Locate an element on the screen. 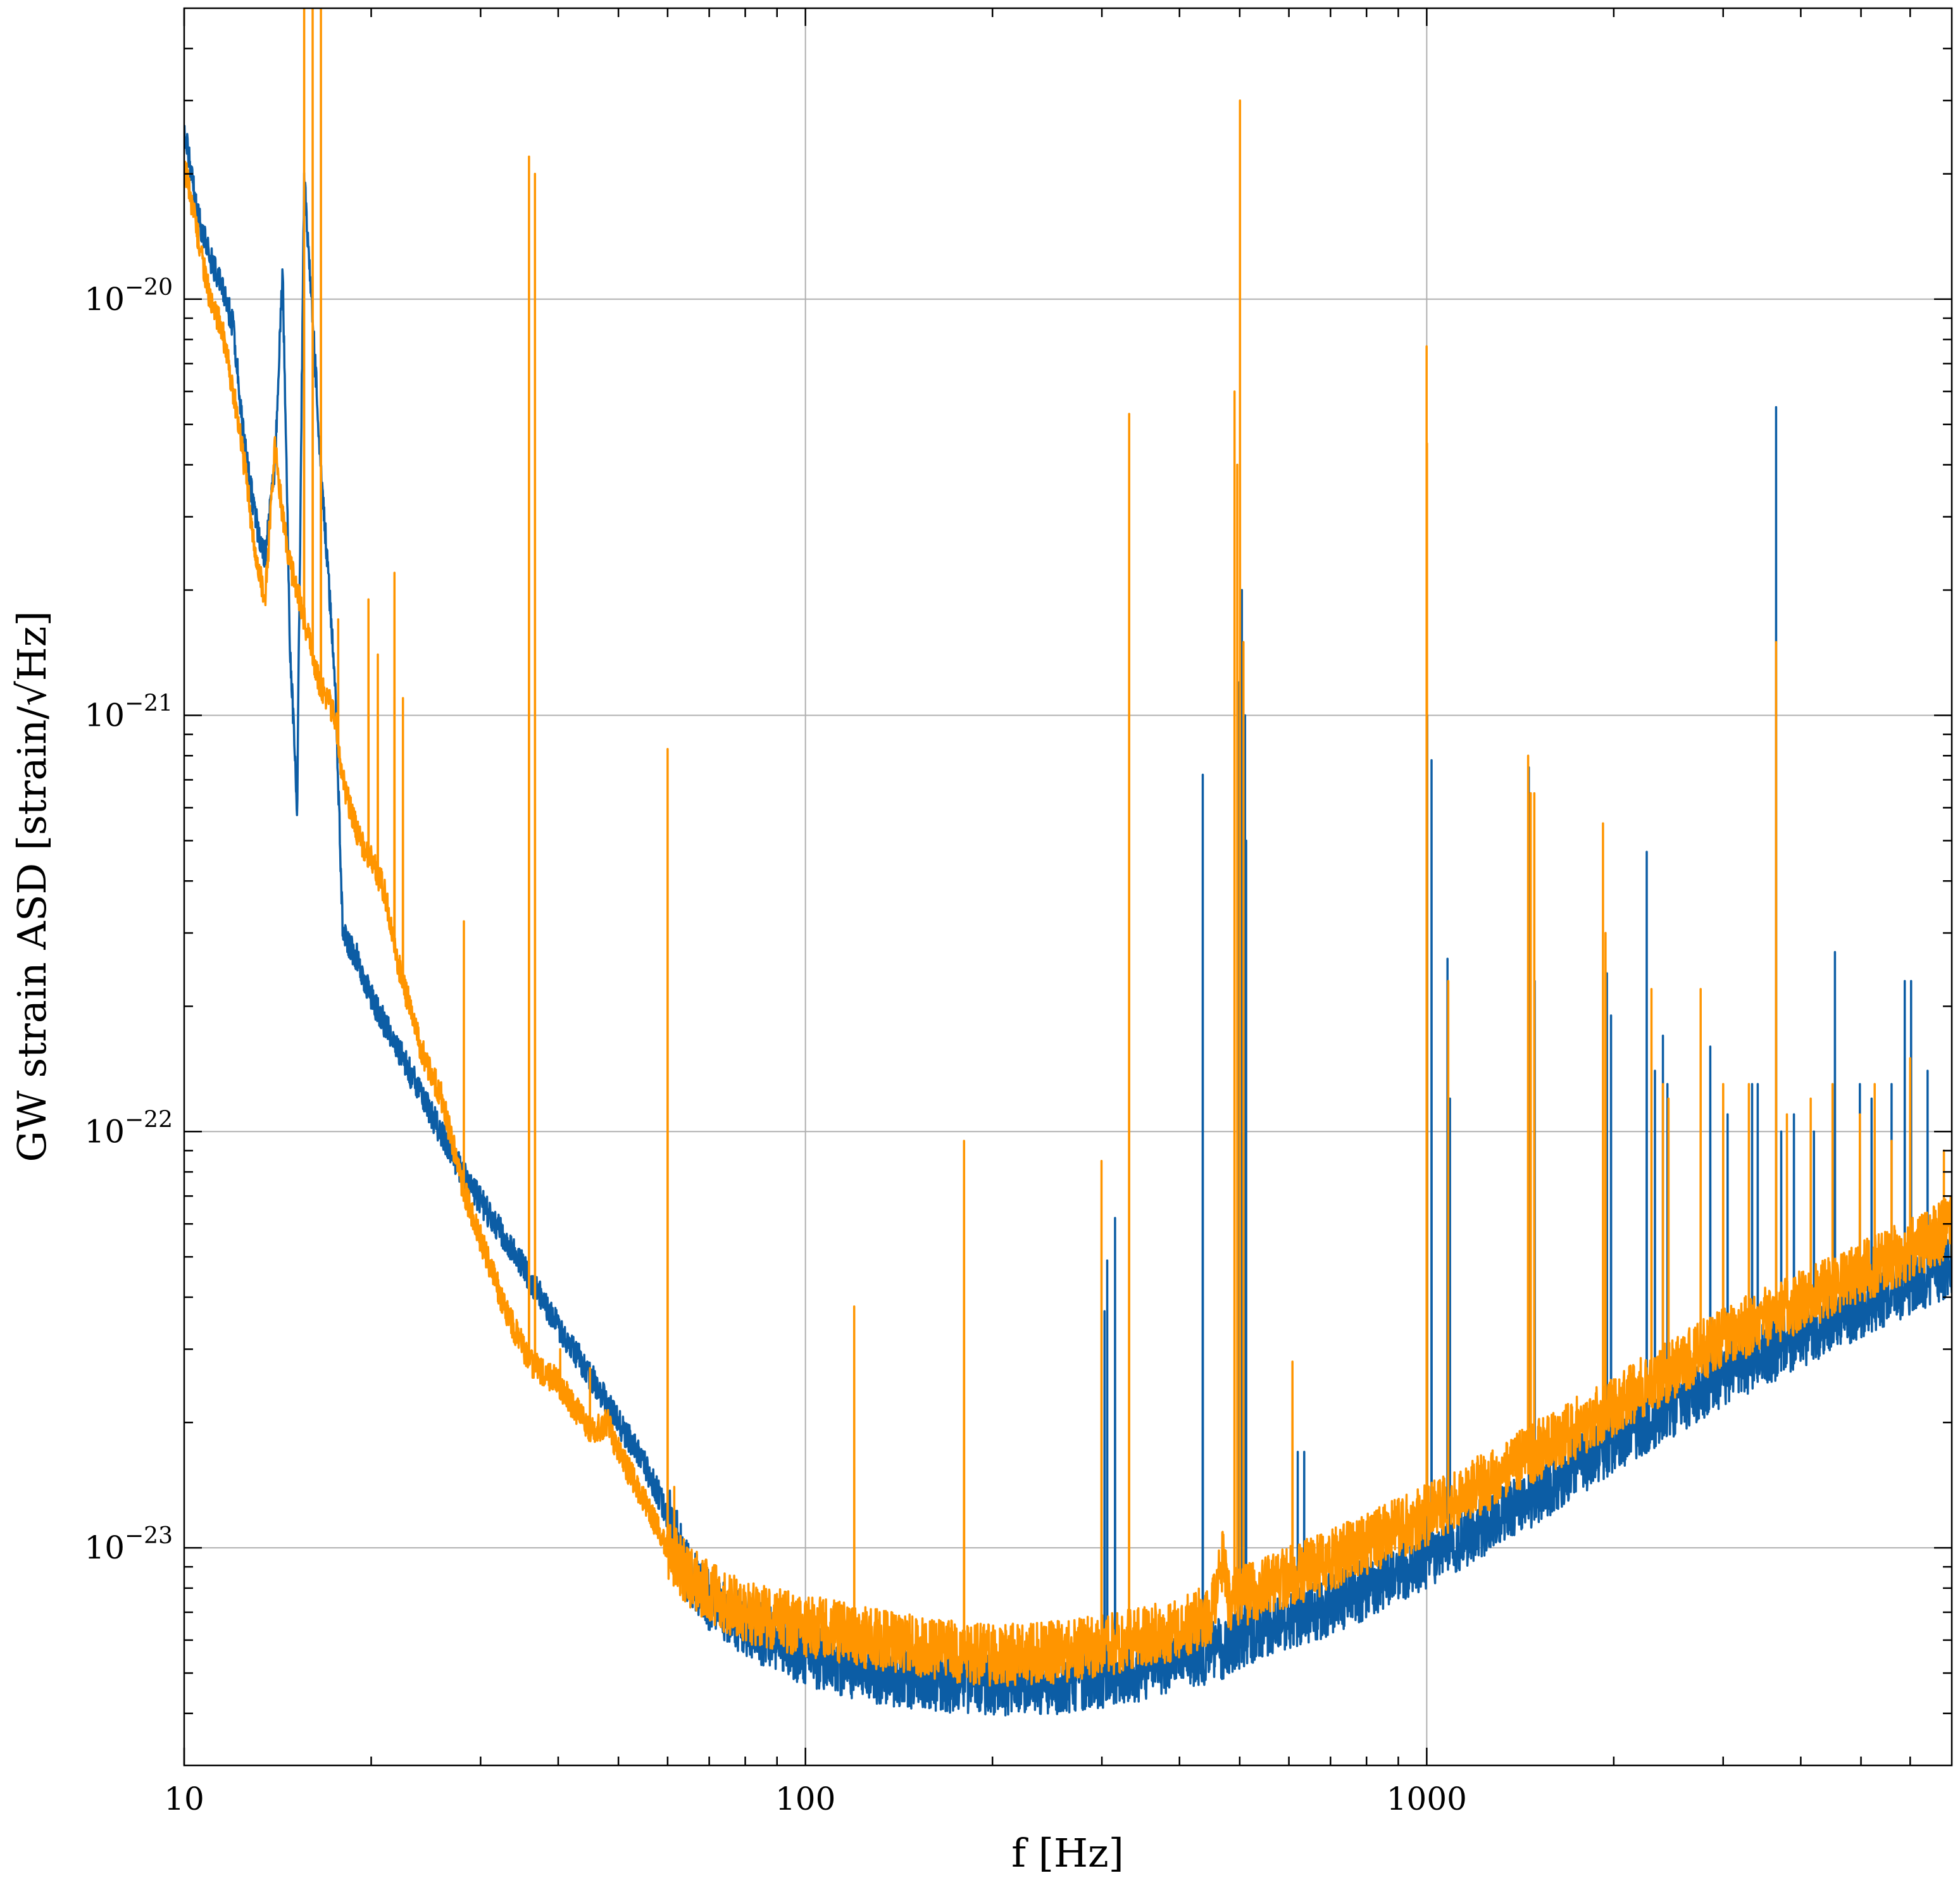  y-tick-label: 10−22 is located at coordinates (128, 1128).